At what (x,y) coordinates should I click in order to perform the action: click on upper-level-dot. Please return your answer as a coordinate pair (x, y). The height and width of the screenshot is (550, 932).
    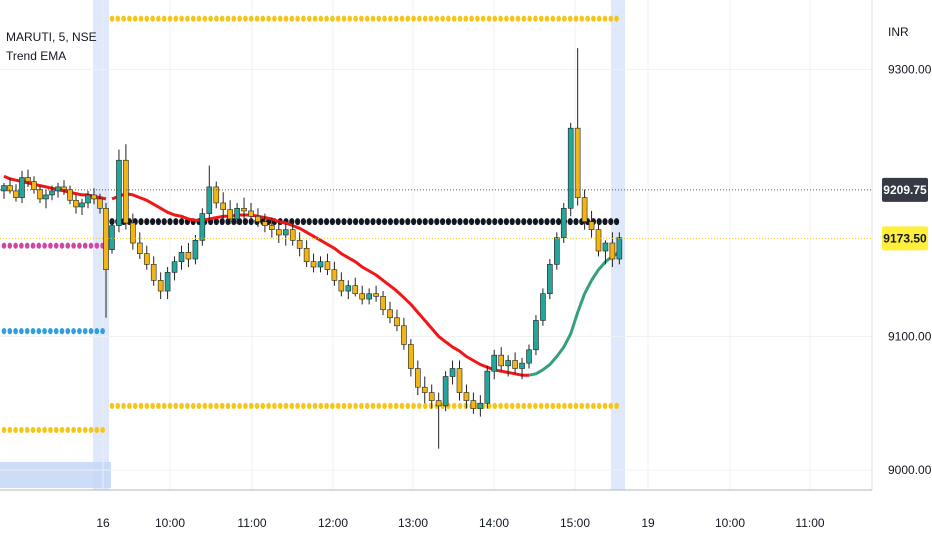
    Looking at the image, I should click on (408, 18).